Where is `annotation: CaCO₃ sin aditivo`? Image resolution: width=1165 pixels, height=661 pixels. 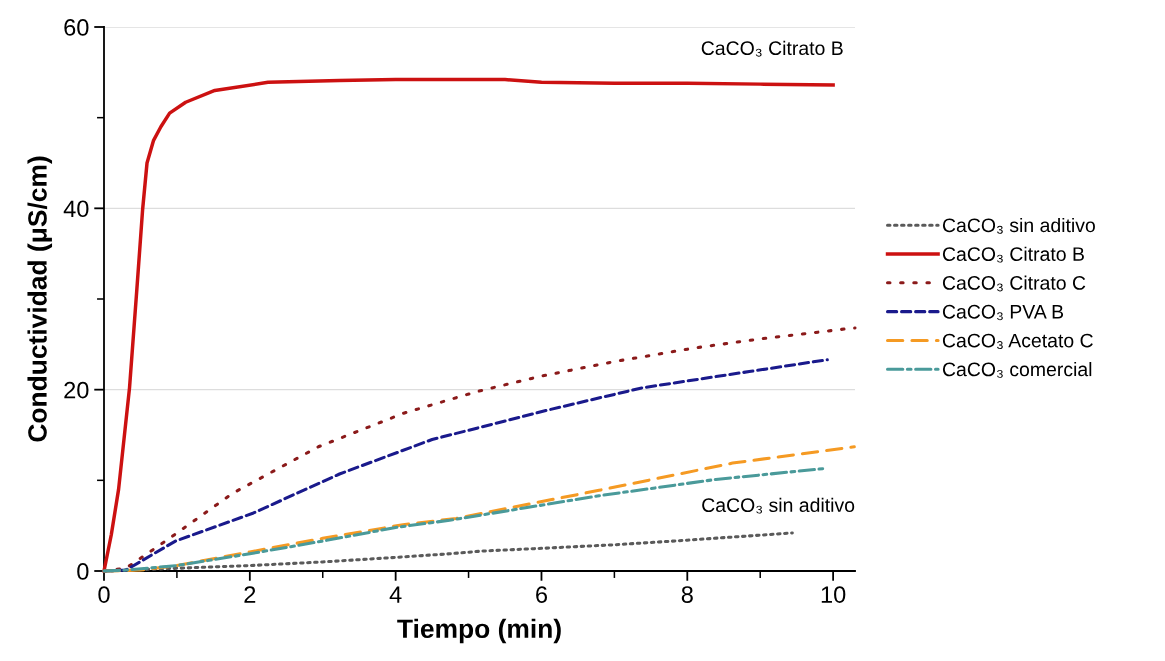 annotation: CaCO₃ sin aditivo is located at coordinates (778, 505).